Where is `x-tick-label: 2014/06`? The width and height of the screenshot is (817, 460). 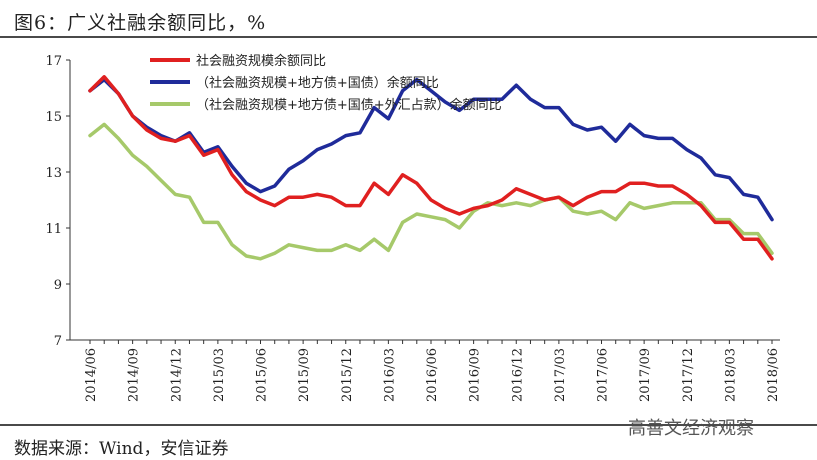
x-tick-label: 2014/06 is located at coordinates (91, 375).